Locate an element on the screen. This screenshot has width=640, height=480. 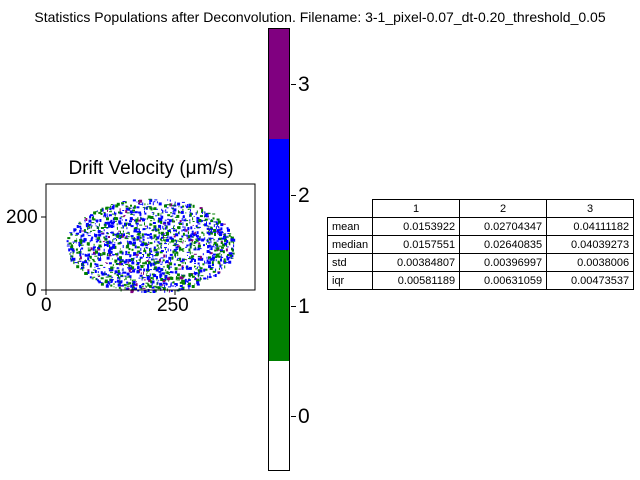
column-header: 3 is located at coordinates (590, 208).